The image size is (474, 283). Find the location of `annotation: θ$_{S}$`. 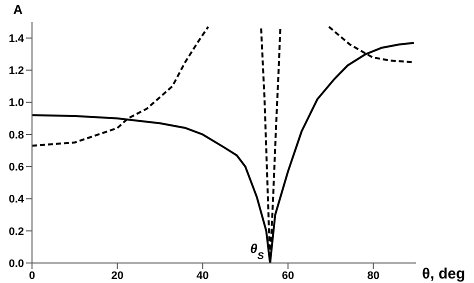

annotation: θ$_{S}$ is located at coordinates (257, 251).